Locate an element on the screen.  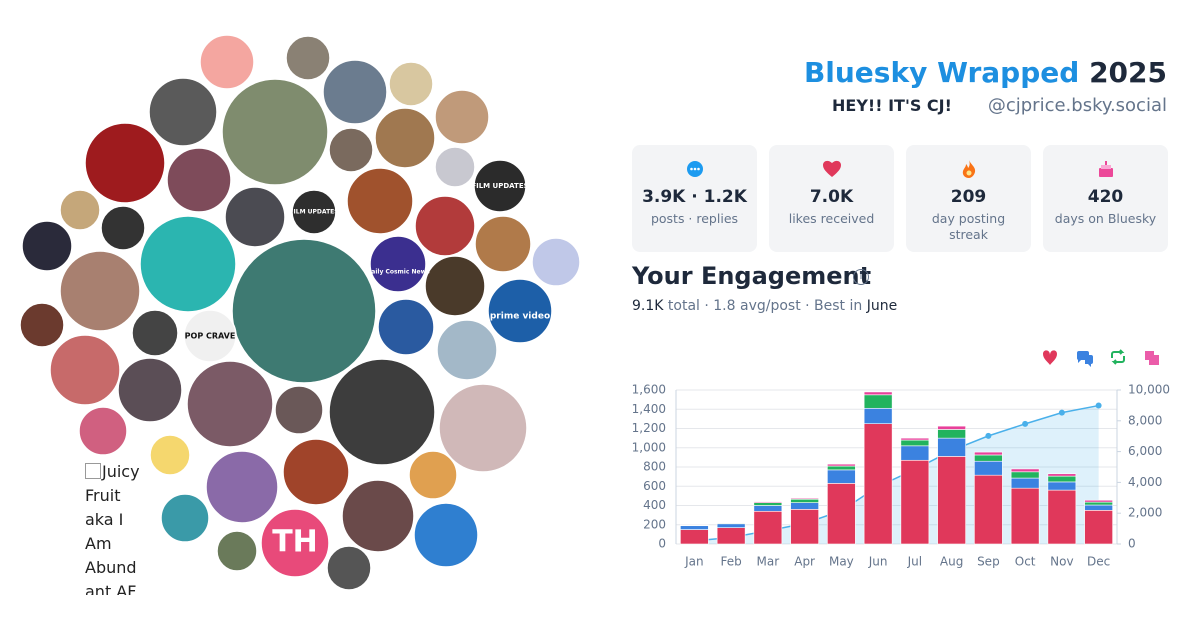
x-tick-label: May is located at coordinates (841, 562).